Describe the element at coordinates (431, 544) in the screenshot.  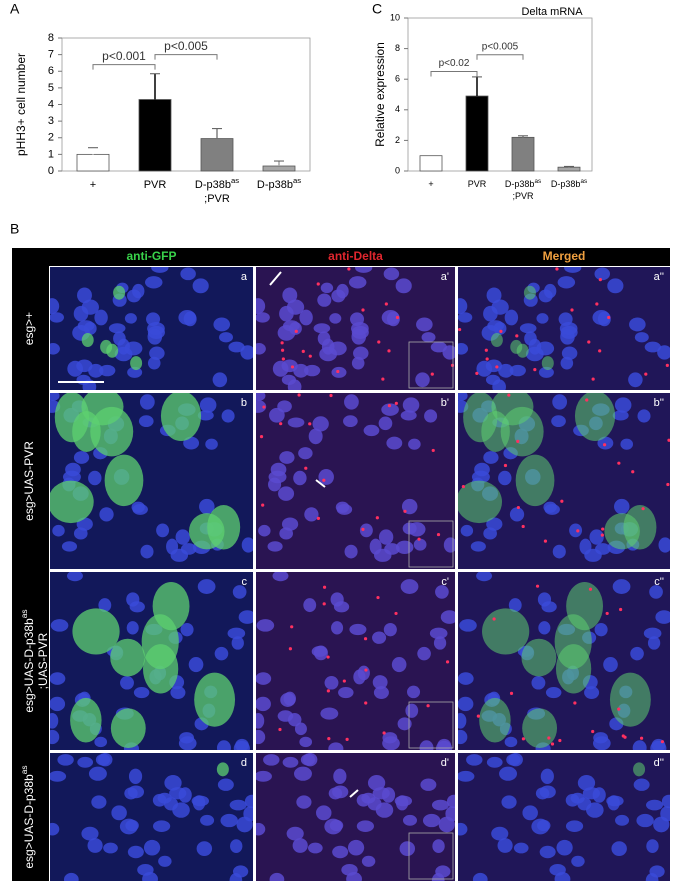
I see `inset` at that location.